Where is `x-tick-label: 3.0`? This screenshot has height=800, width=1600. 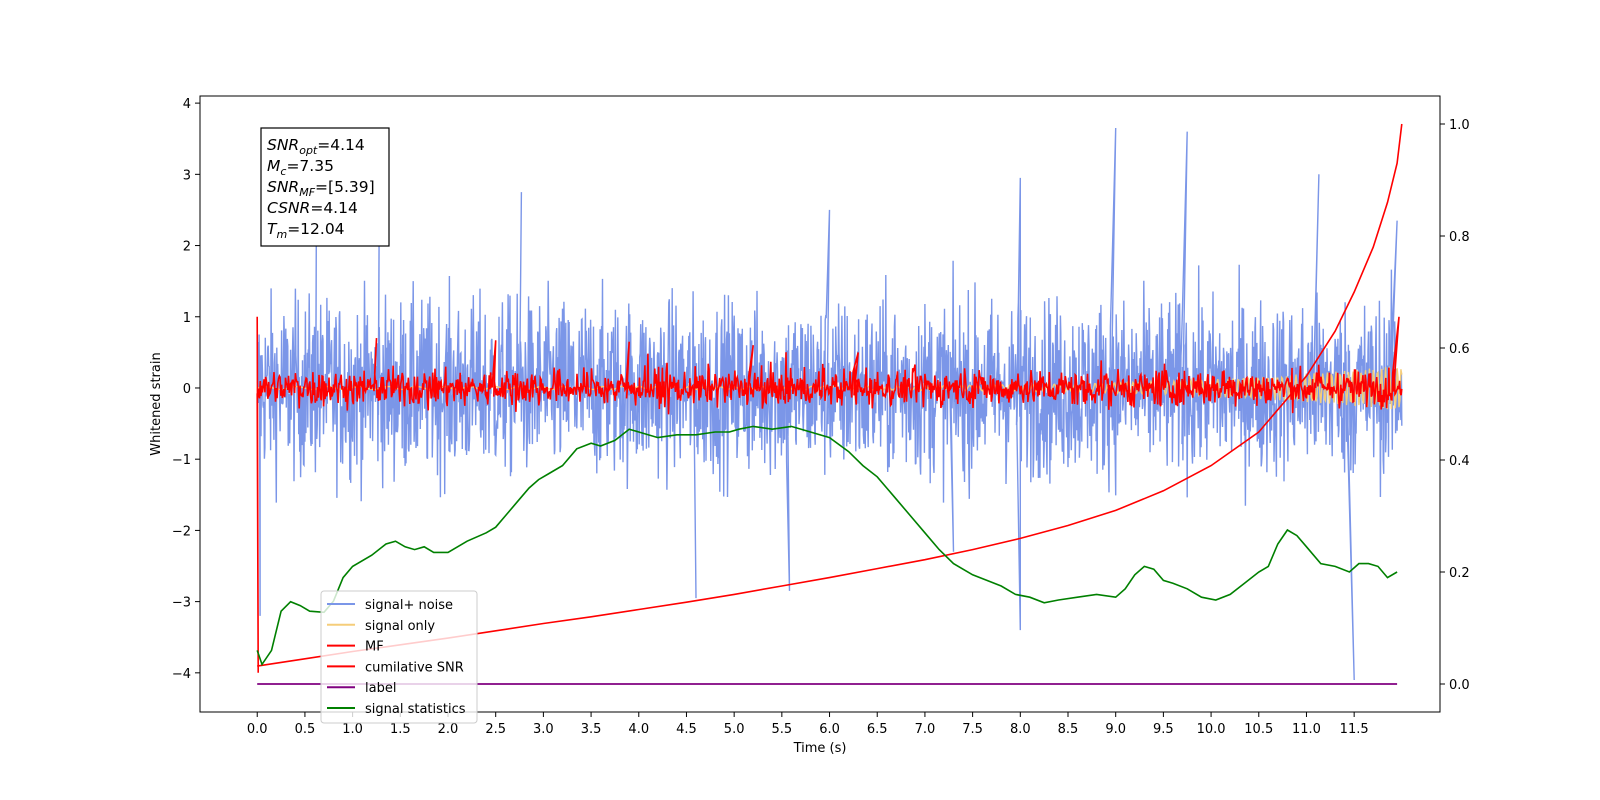
x-tick-label: 3.0 is located at coordinates (543, 729).